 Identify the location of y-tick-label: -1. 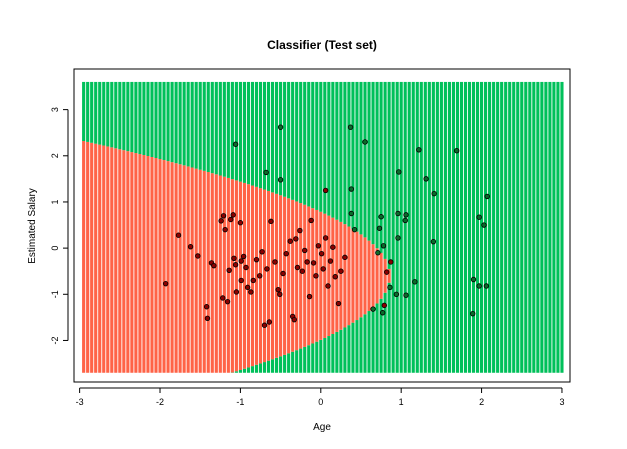
(55, 294).